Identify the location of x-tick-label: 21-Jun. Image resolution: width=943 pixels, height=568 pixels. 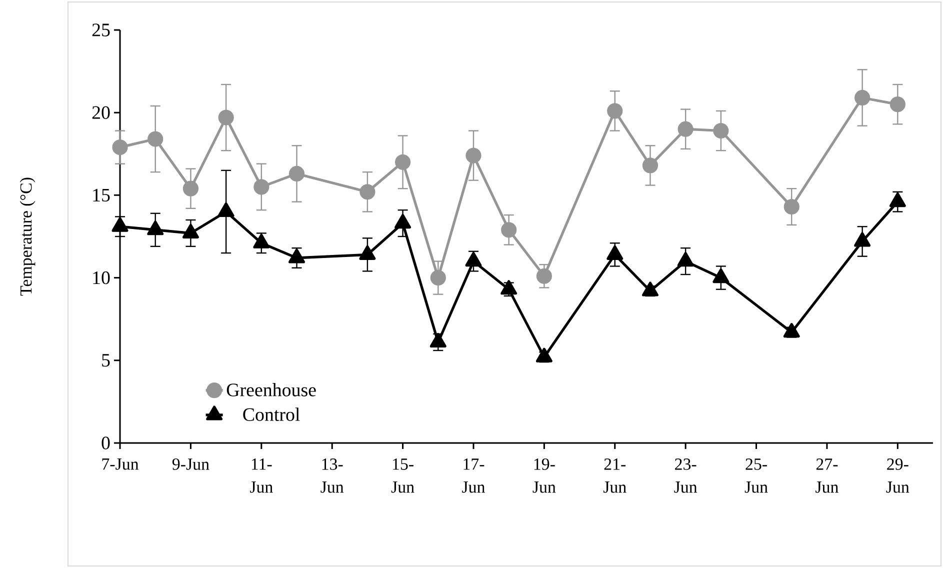
(614, 475).